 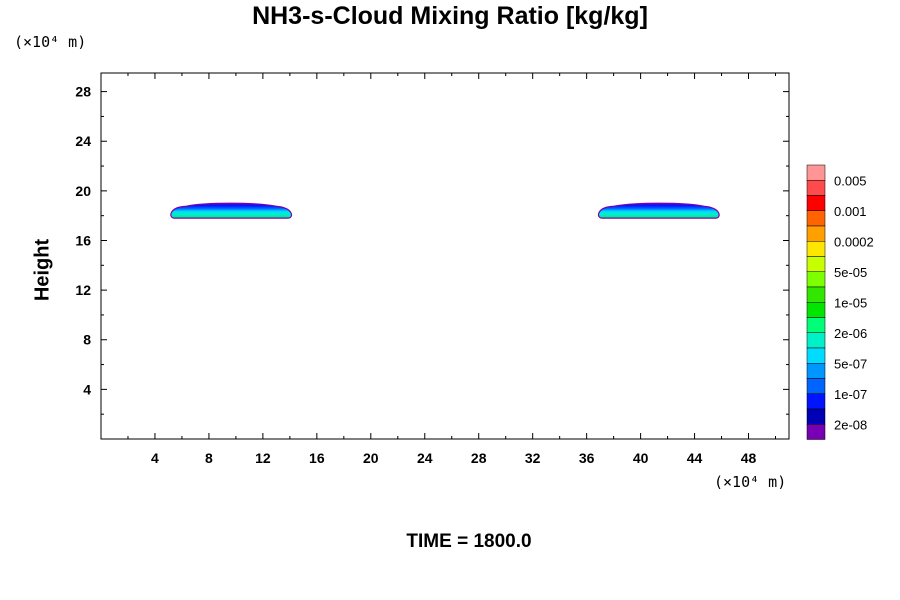 I want to click on x-axis-unit: (×10⁴ m), so click(x=750, y=482).